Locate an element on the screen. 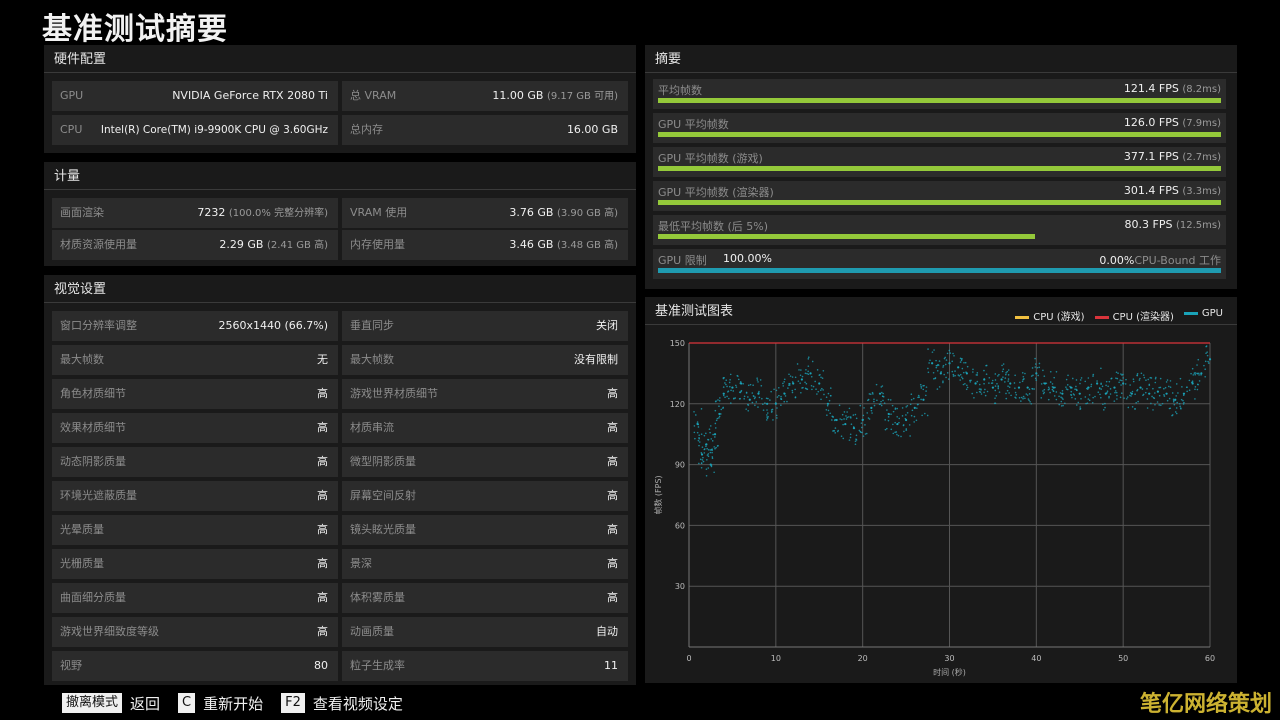  page-title: 基准测试摘要 is located at coordinates (135, 29).